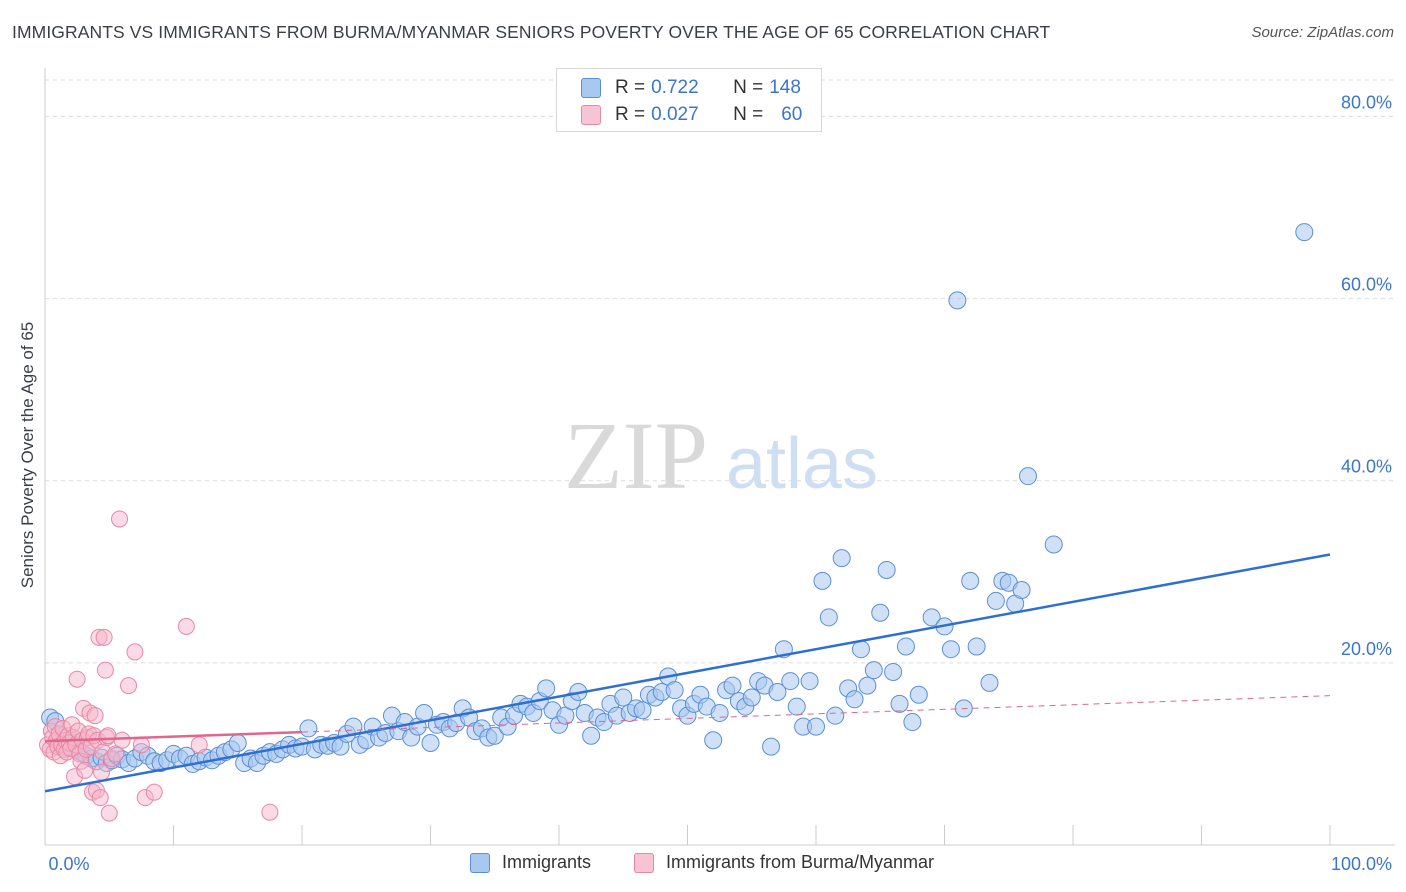 This screenshot has width=1406, height=892. I want to click on watermark: ZIP atlas, so click(721, 455).